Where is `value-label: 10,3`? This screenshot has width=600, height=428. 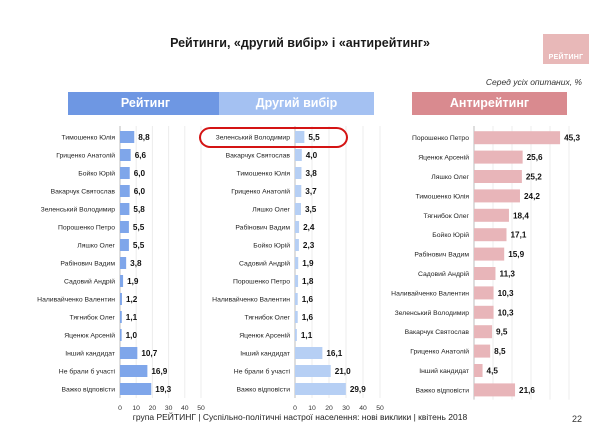 value-label: 10,3 is located at coordinates (506, 293).